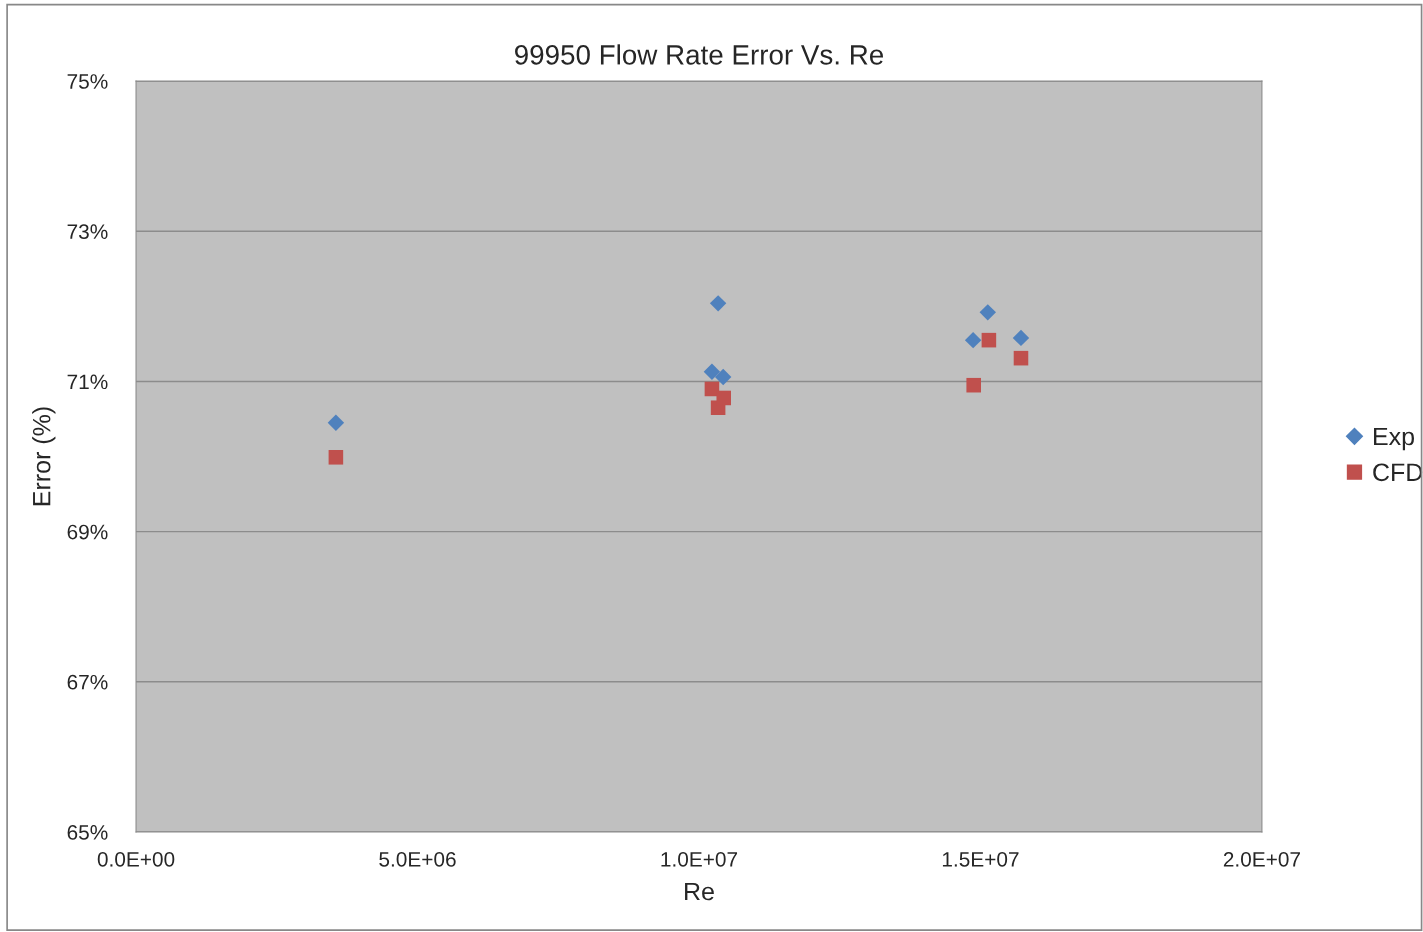 This screenshot has height=932, width=1423. I want to click on x-tick-label: 1.0E+07, so click(699, 859).